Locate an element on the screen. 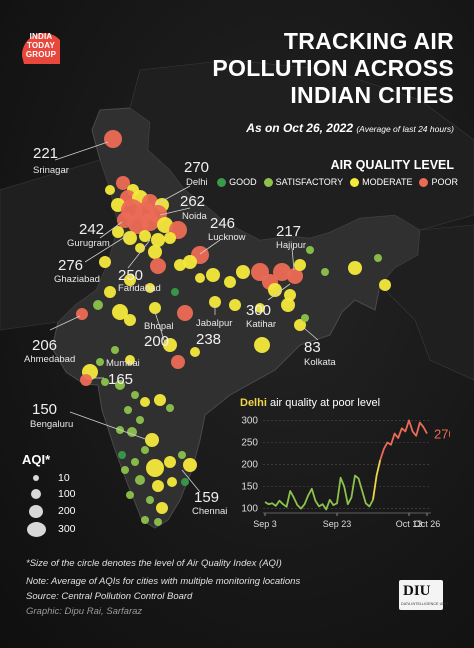 This screenshot has height=648, width=474. chart-x-tick-label: Sep 23 is located at coordinates (337, 524).